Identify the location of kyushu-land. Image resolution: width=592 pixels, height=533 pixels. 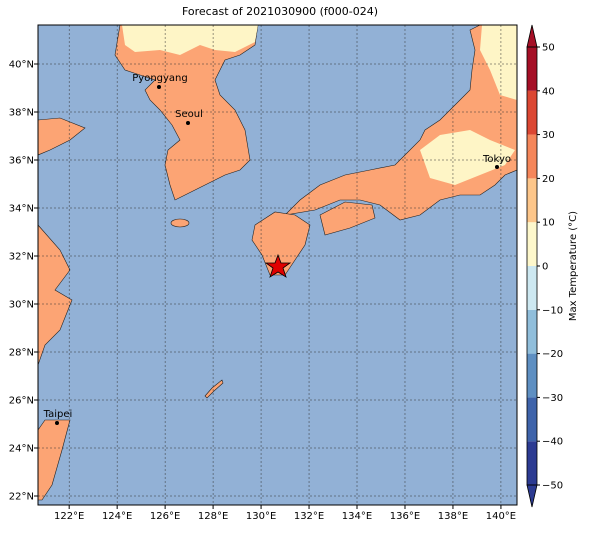
(281, 243).